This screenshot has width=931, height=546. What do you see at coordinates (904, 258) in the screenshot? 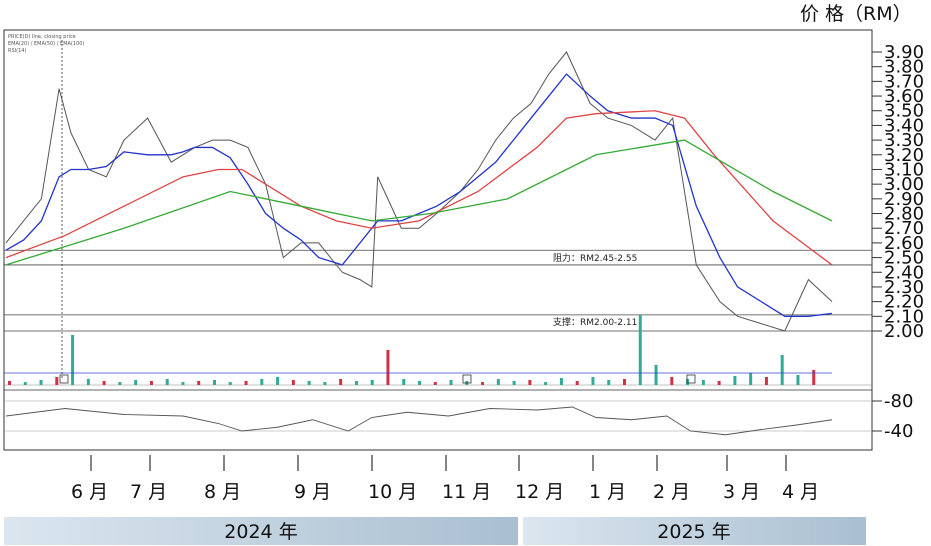
I see `y-tick-label: 2.50` at bounding box center [904, 258].